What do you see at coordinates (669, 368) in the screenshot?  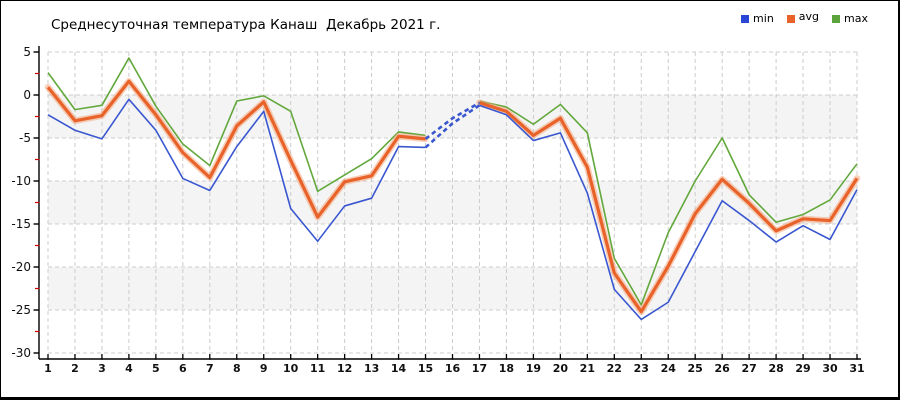 I see `svg-text: 24` at bounding box center [669, 368].